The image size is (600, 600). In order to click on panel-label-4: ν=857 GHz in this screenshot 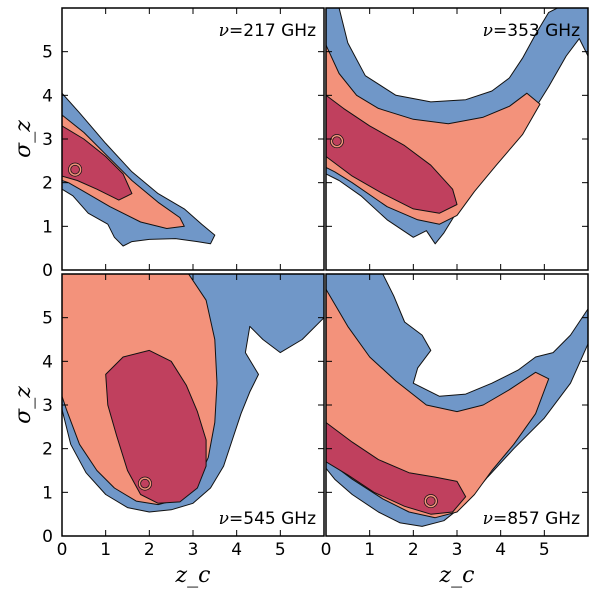, I will do `click(531, 519)`.